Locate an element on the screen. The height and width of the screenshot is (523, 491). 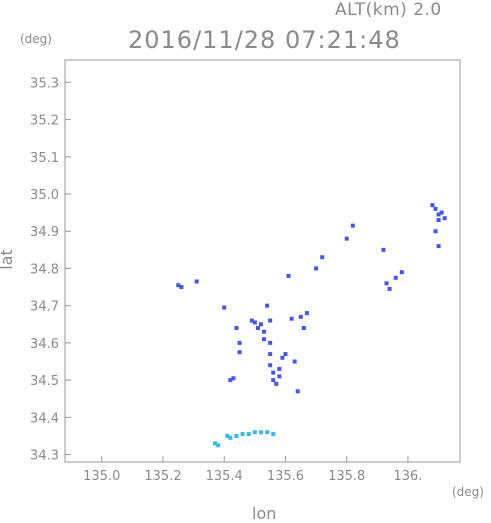
x-tick-label: 135.6 is located at coordinates (285, 476).